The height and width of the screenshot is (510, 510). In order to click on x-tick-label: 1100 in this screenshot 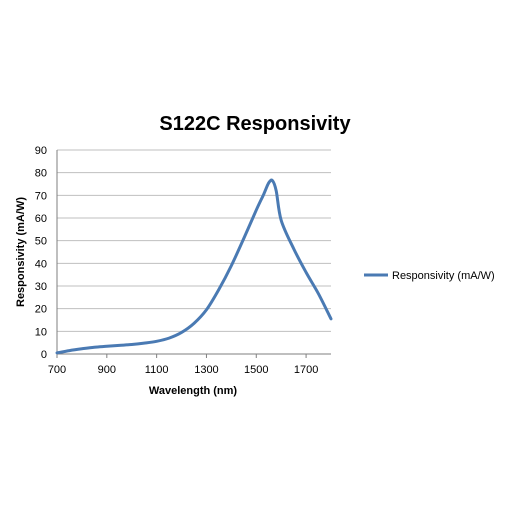, I will do `click(157, 370)`.